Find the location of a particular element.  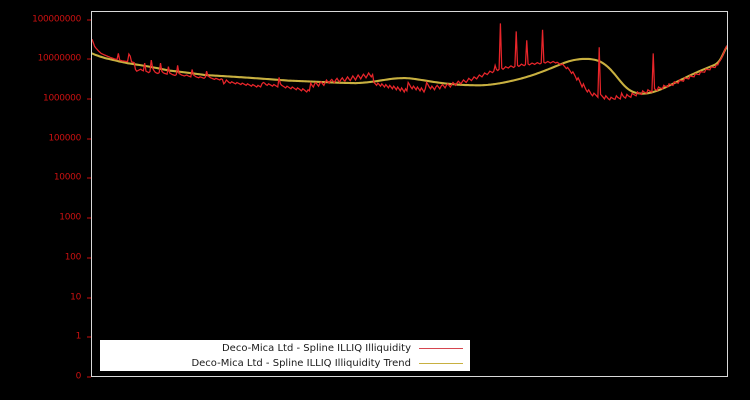

y-axis-tick-label: 100 is located at coordinates (73, 257).